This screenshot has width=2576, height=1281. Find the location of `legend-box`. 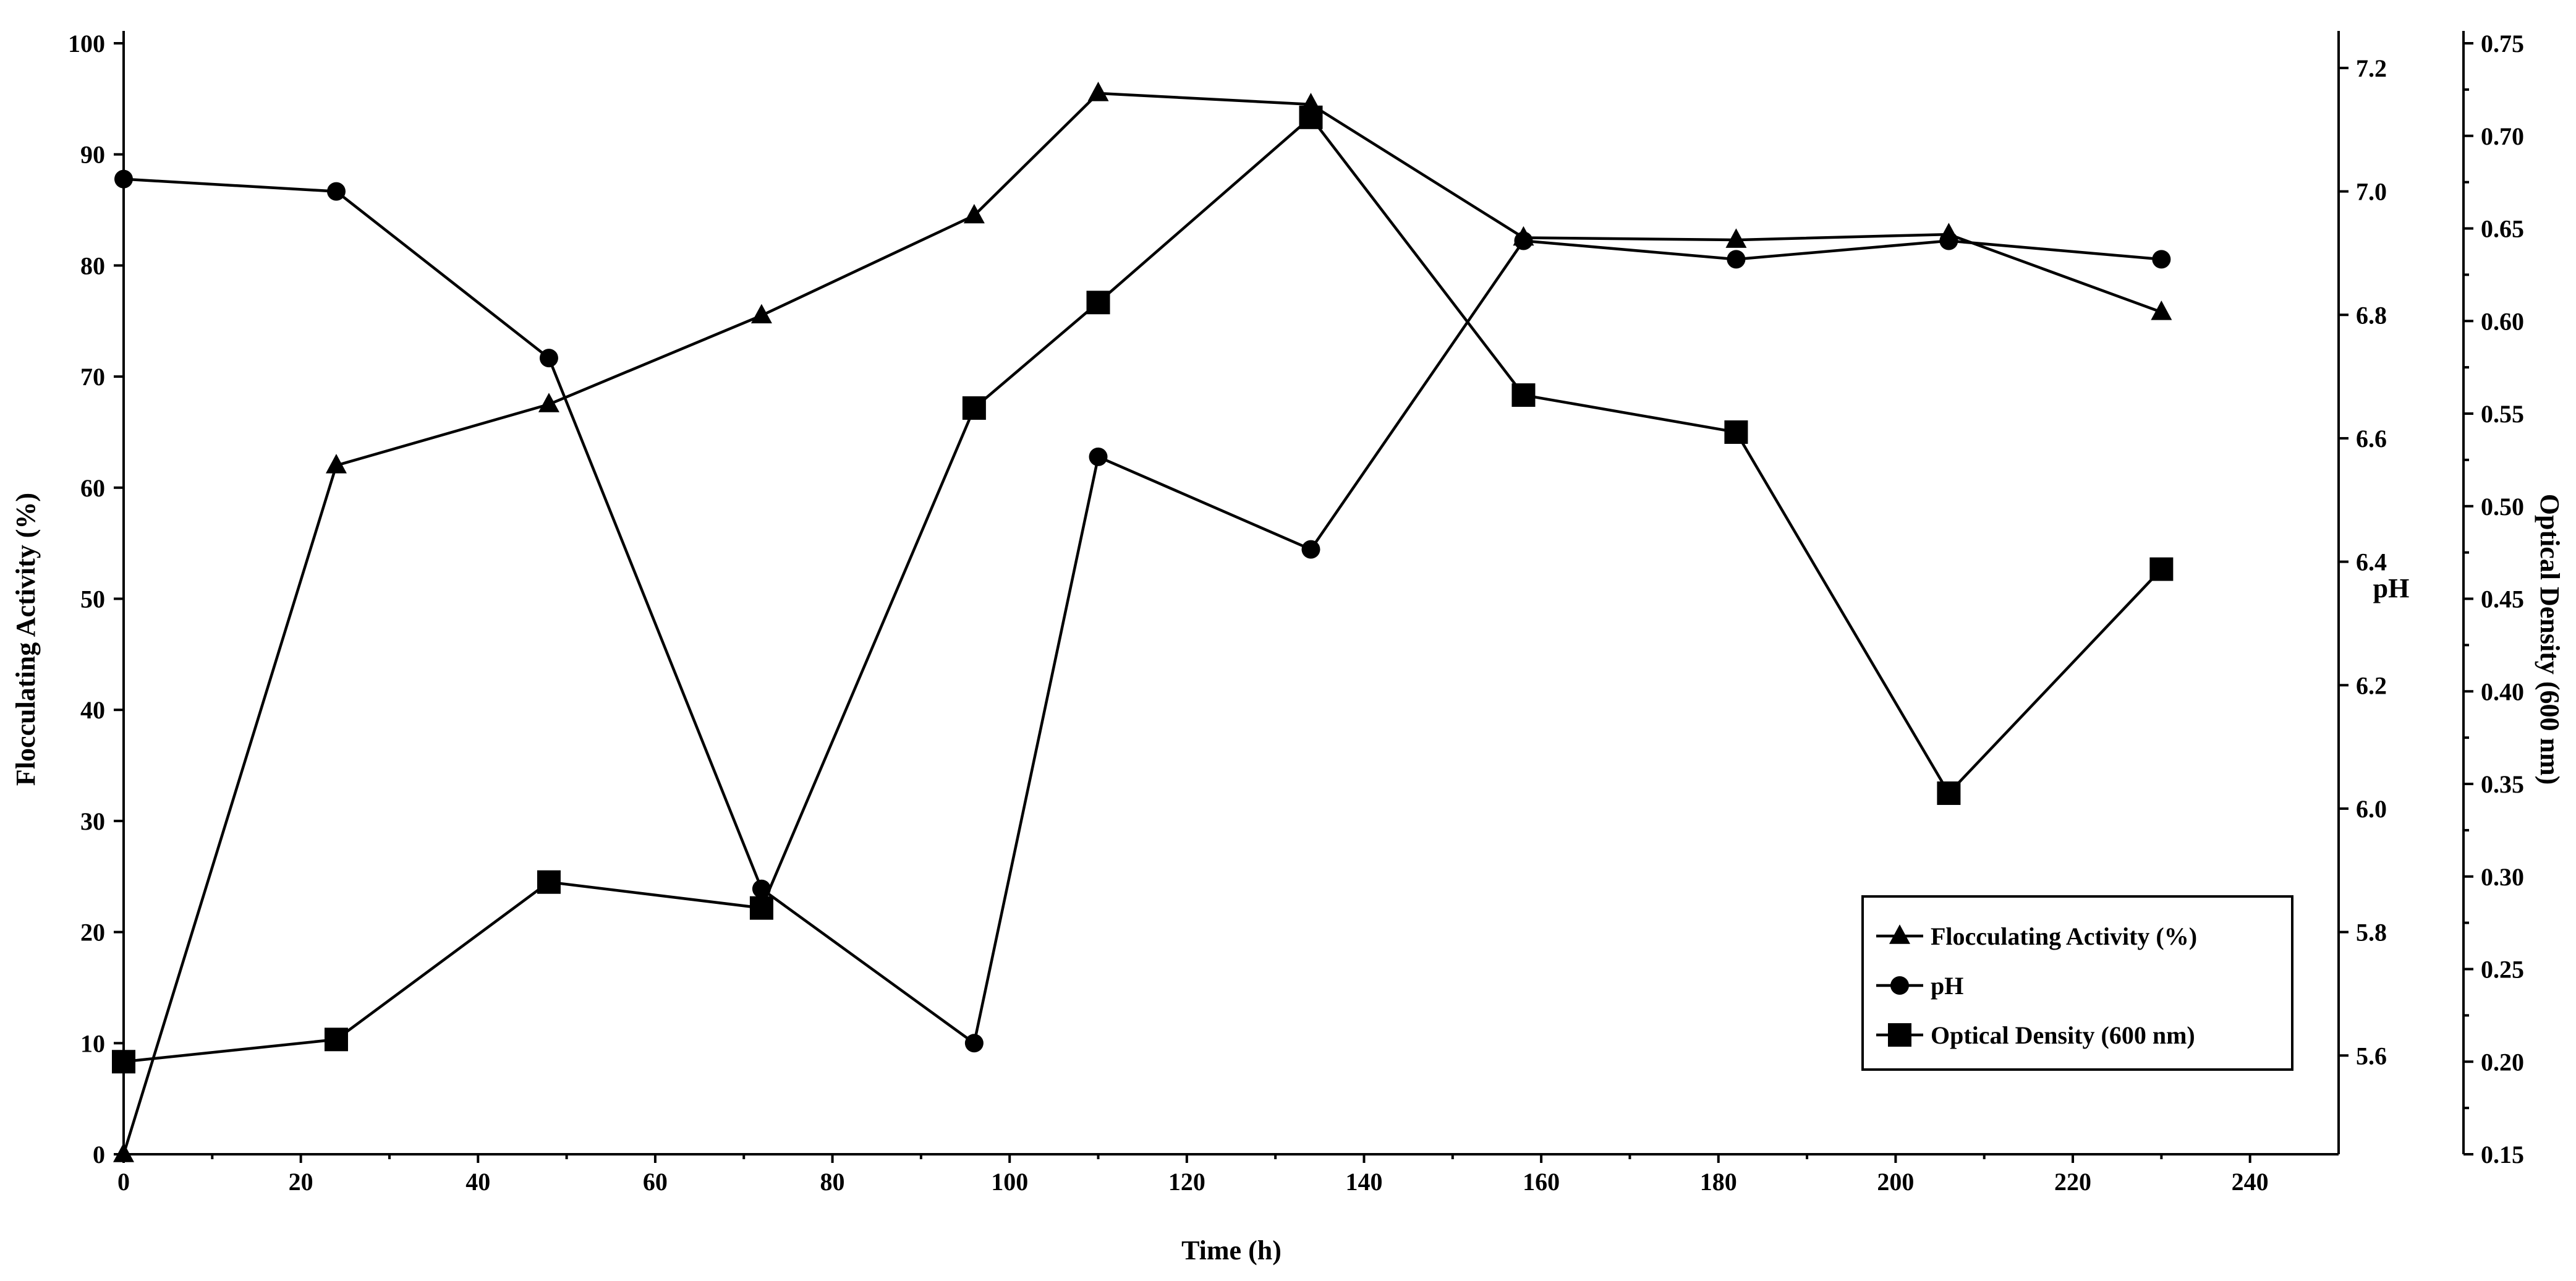

legend-box is located at coordinates (2077, 983).